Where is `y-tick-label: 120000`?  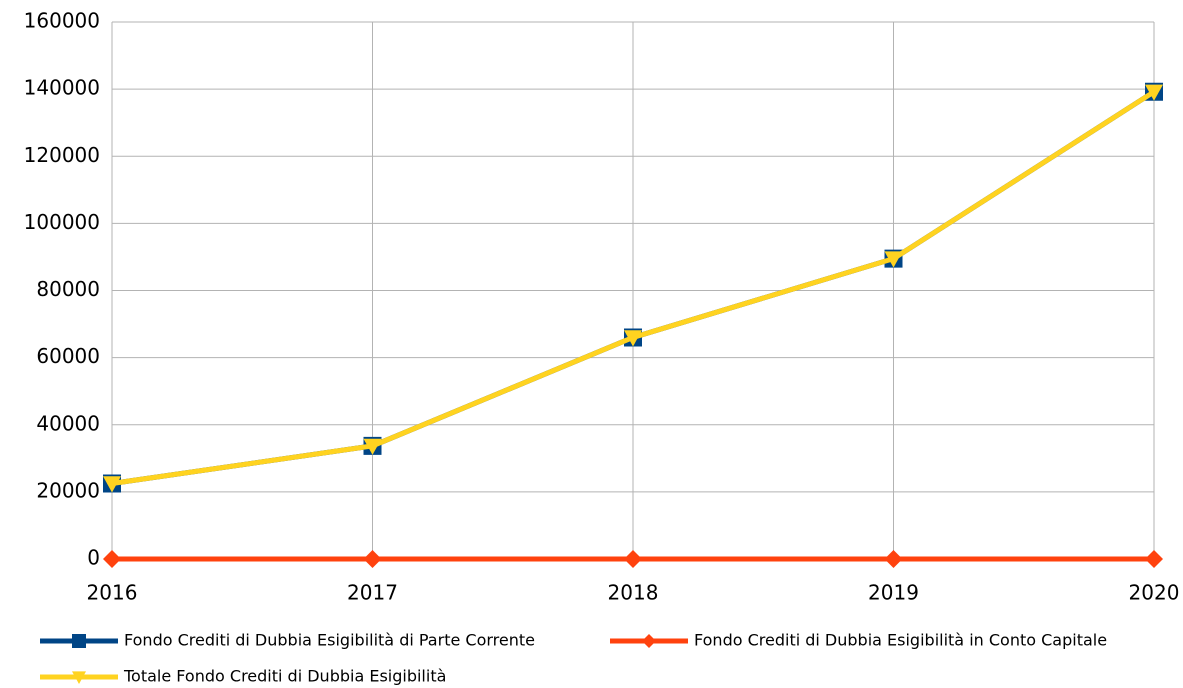
y-tick-label: 120000 is located at coordinates (62, 155).